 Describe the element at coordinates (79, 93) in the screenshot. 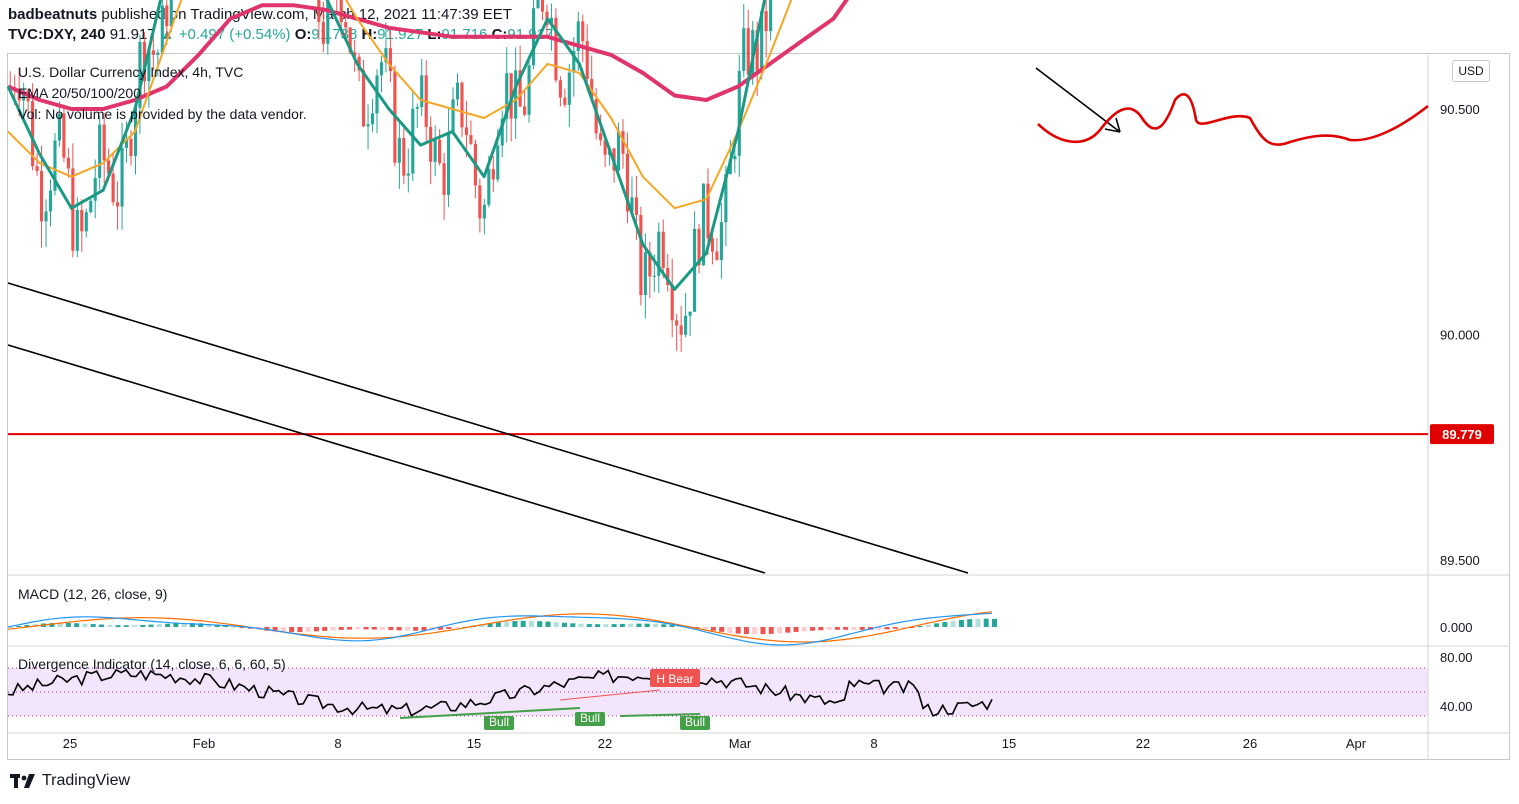

I see `ema-legend: EMA 20/50/100/200` at that location.